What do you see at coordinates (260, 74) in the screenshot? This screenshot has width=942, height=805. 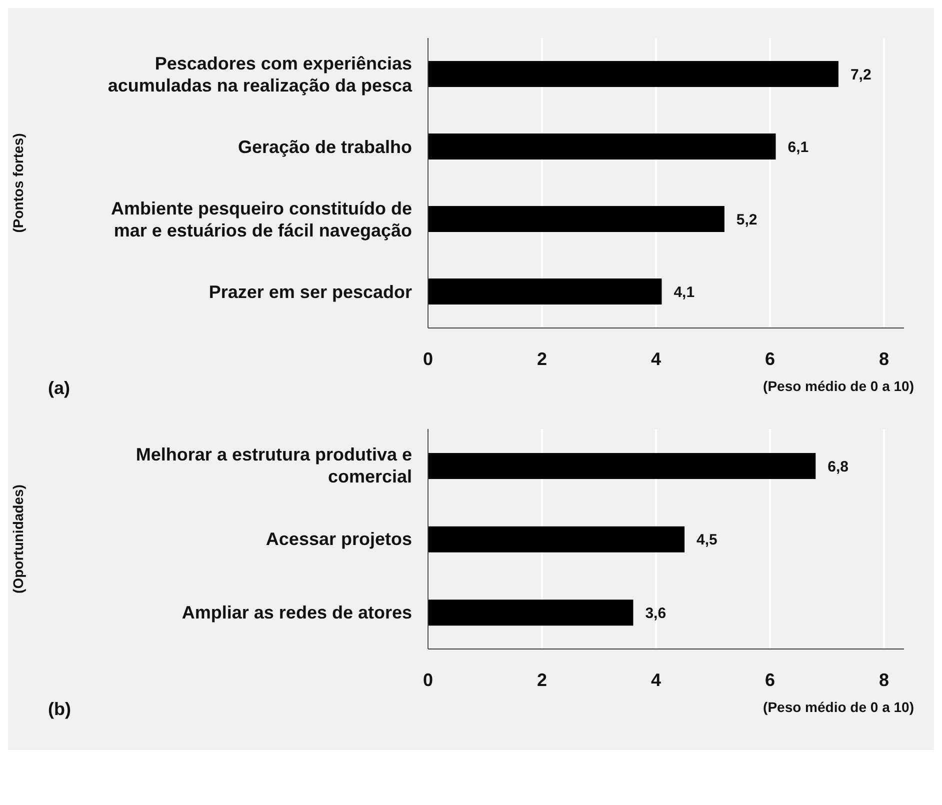 I see `y-tick-label: Pescadores com experiências acumuladas na realização da pesca` at bounding box center [260, 74].